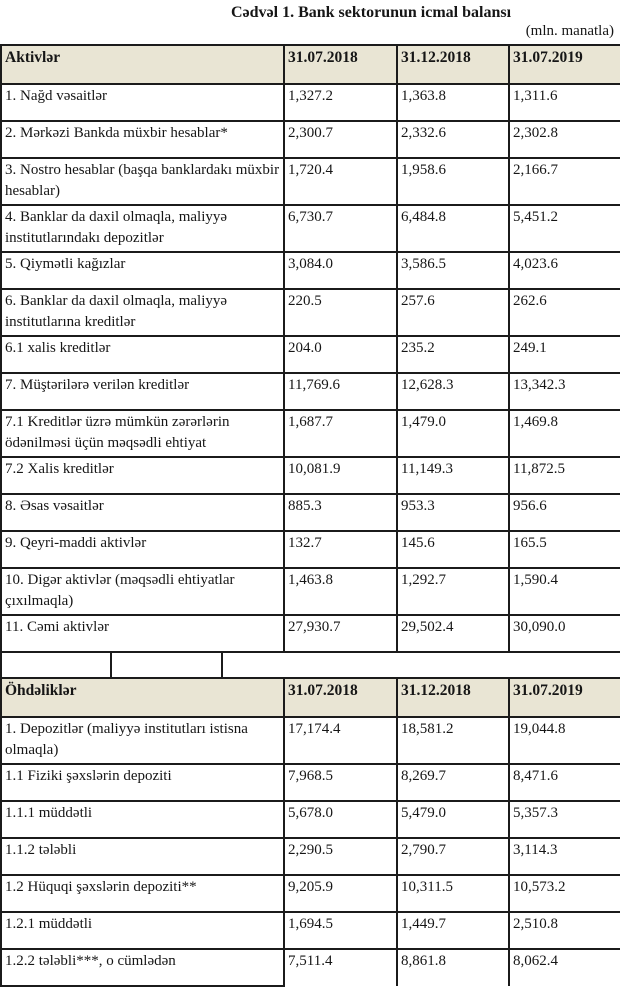 Image resolution: width=620 pixels, height=994 pixels. Describe the element at coordinates (142, 64) in the screenshot. I see `assets-section-header: Aktivlər` at that location.